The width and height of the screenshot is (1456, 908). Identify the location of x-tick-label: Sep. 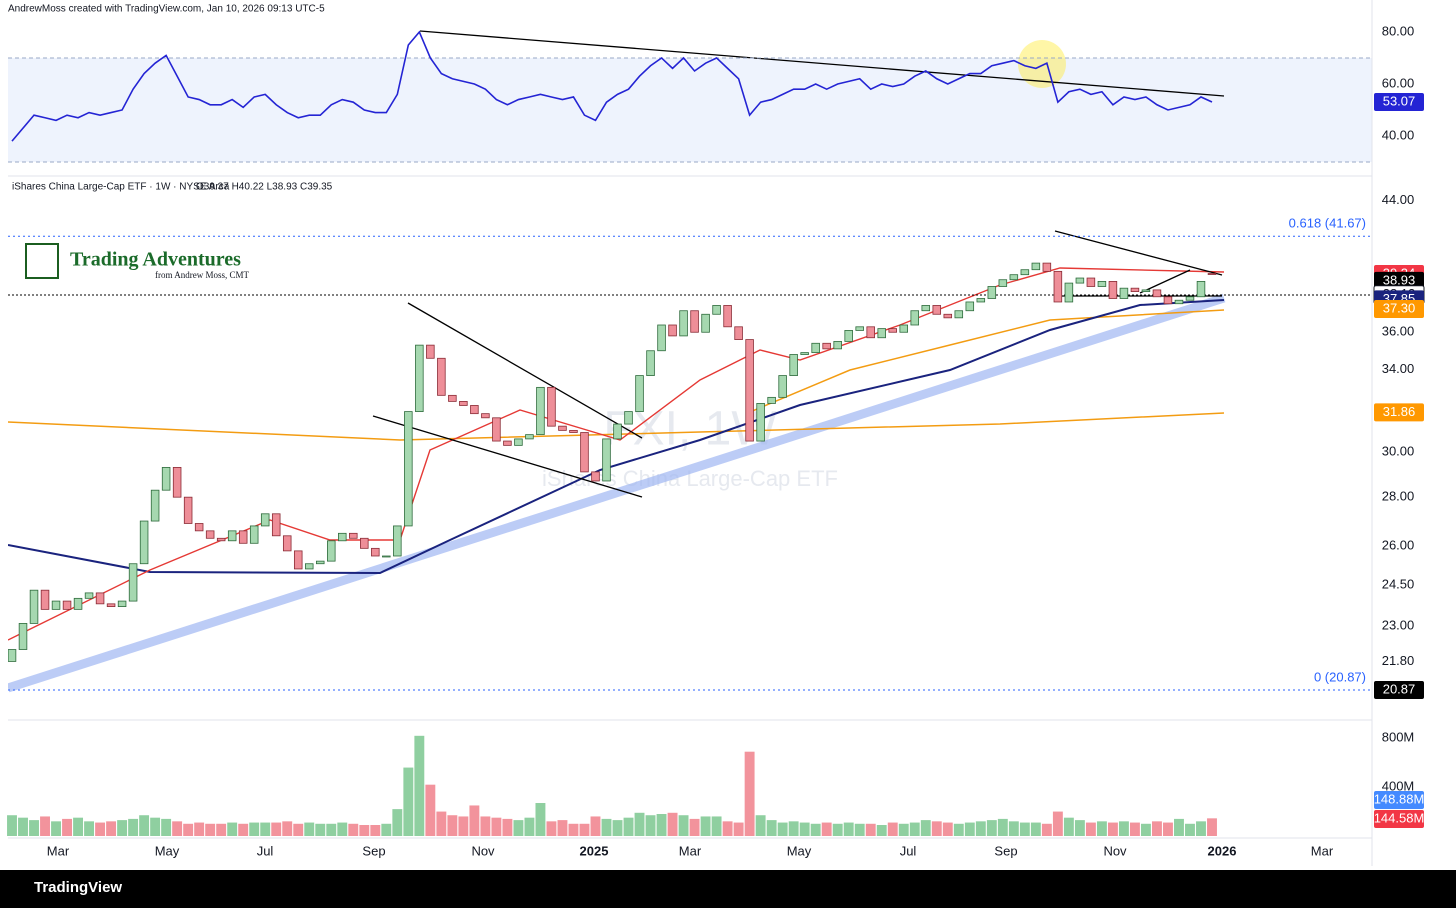
(1005, 850).